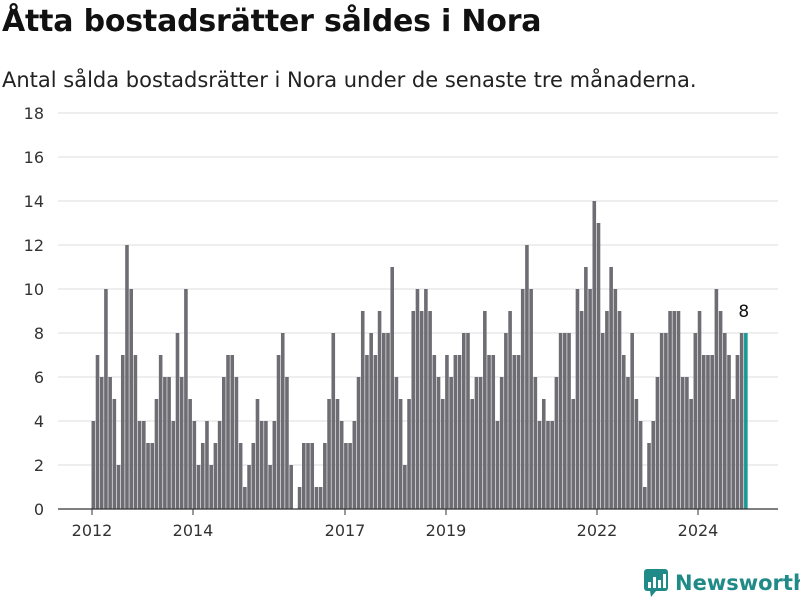 The image size is (800, 600). I want to click on y-tick-label: 4, so click(39, 421).